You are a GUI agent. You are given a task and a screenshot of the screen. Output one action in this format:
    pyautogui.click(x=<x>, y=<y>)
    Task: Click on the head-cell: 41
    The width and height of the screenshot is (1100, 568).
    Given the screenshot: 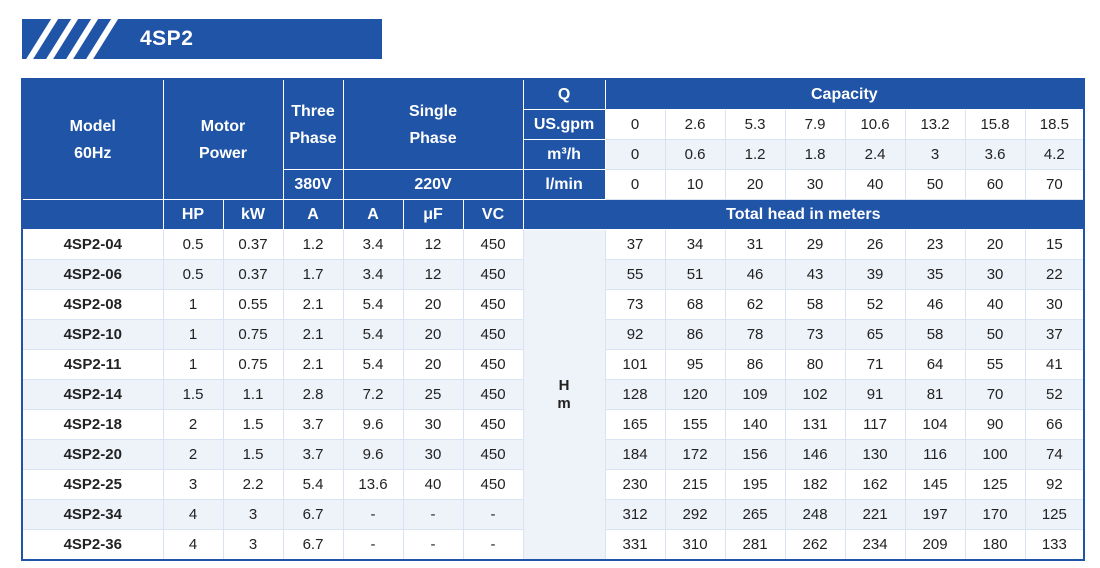 What is the action you would take?
    pyautogui.click(x=1054, y=364)
    